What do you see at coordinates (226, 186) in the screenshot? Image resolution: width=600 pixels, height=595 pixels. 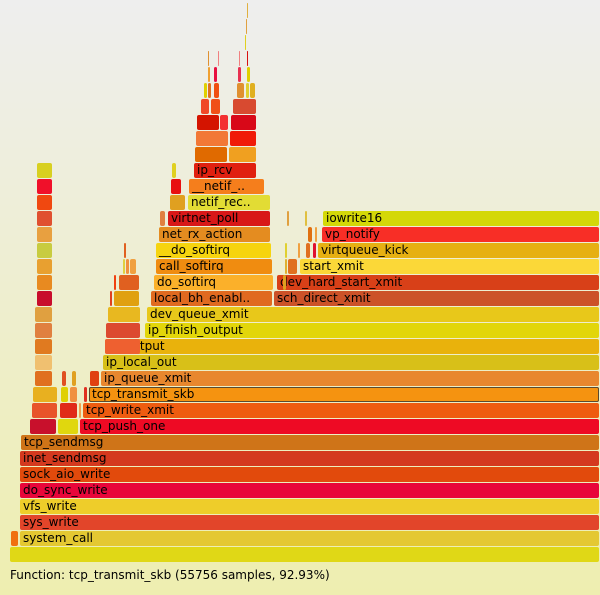 I see `frame-netif: __netif_..` at bounding box center [226, 186].